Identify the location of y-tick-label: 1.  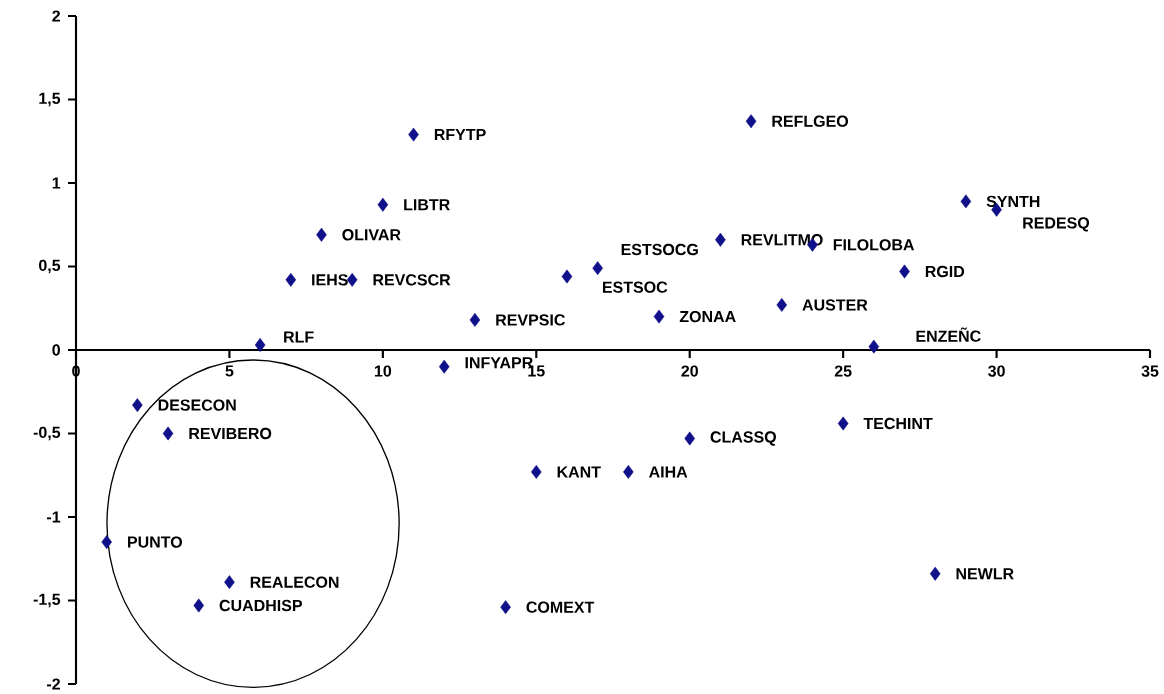
(56, 183).